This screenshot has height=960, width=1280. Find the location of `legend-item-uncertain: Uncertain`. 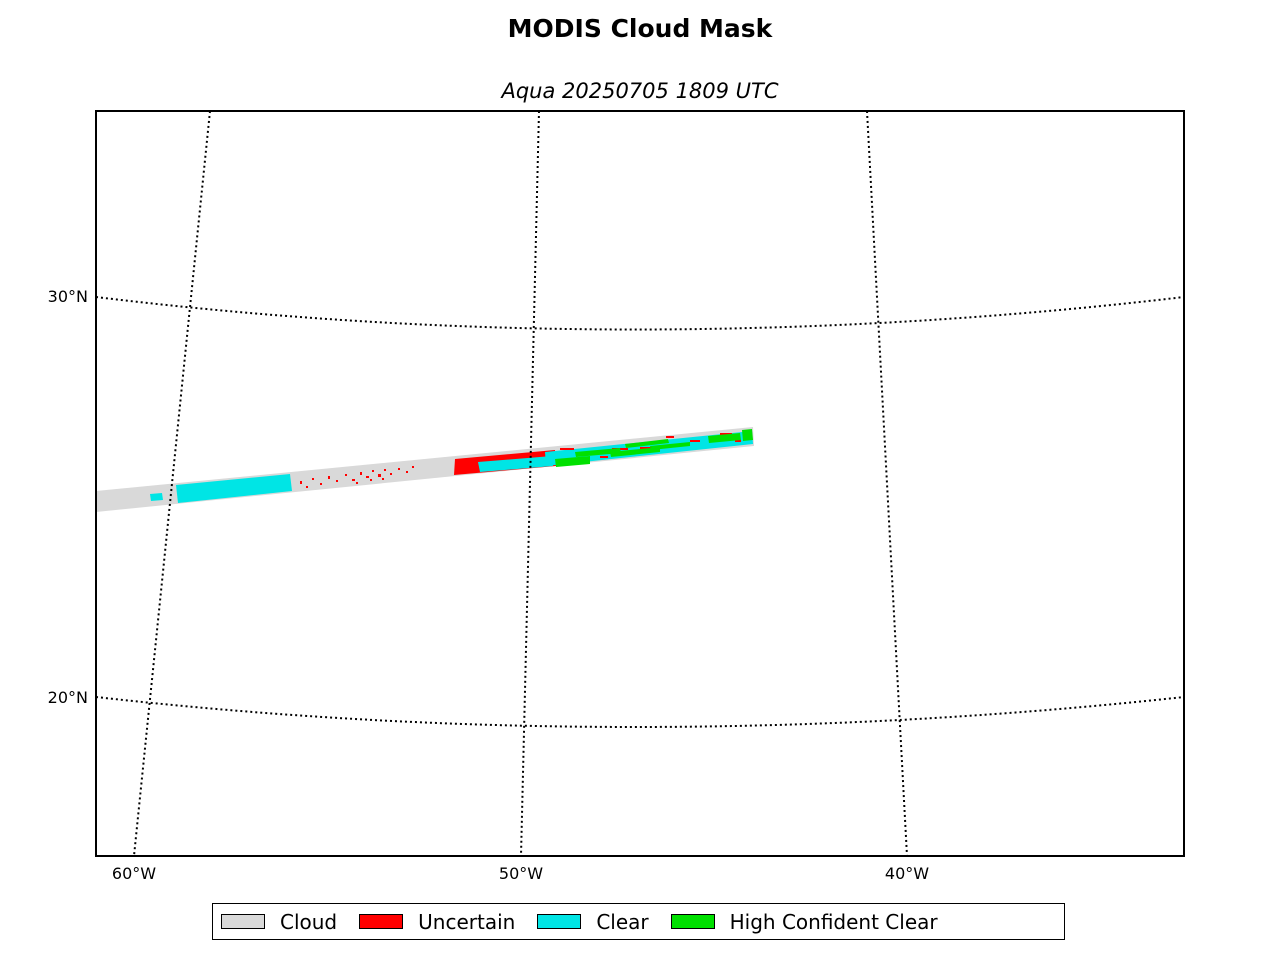

legend-item-uncertain: Uncertain is located at coordinates (437, 922).